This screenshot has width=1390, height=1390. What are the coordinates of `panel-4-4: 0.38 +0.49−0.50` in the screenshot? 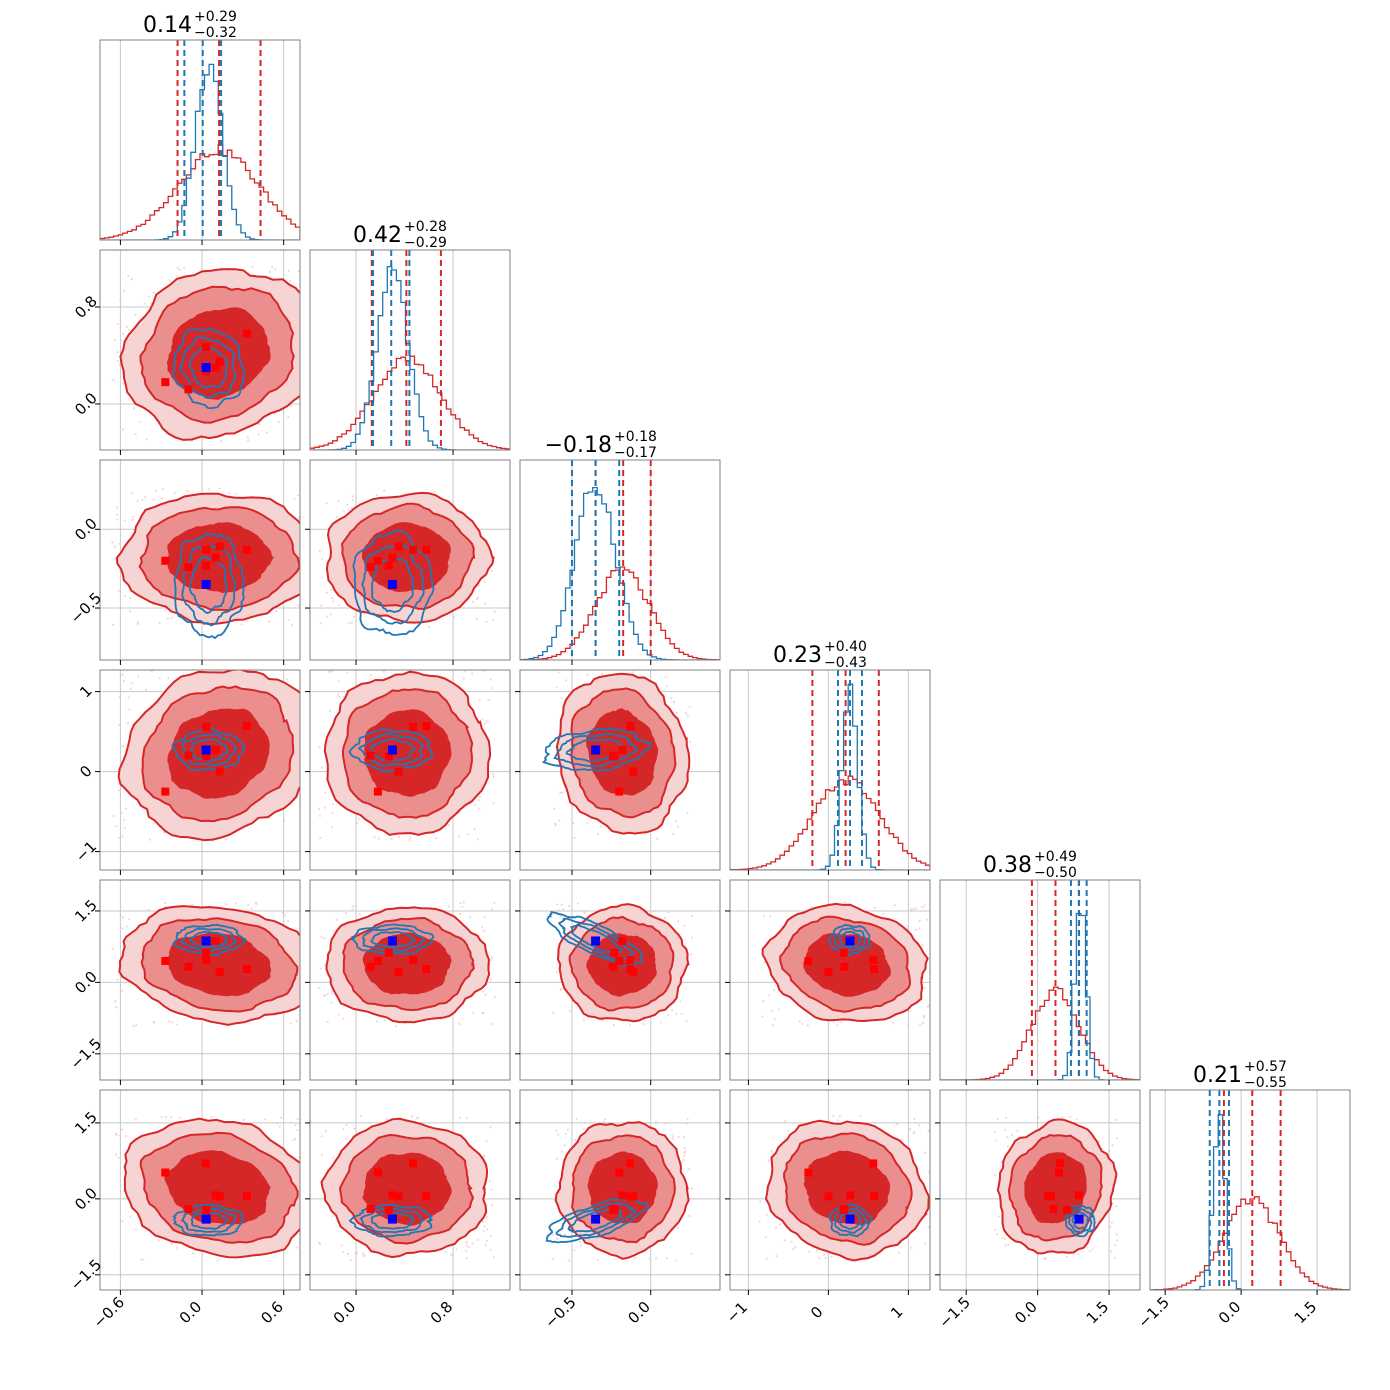 It's located at (1040, 967).